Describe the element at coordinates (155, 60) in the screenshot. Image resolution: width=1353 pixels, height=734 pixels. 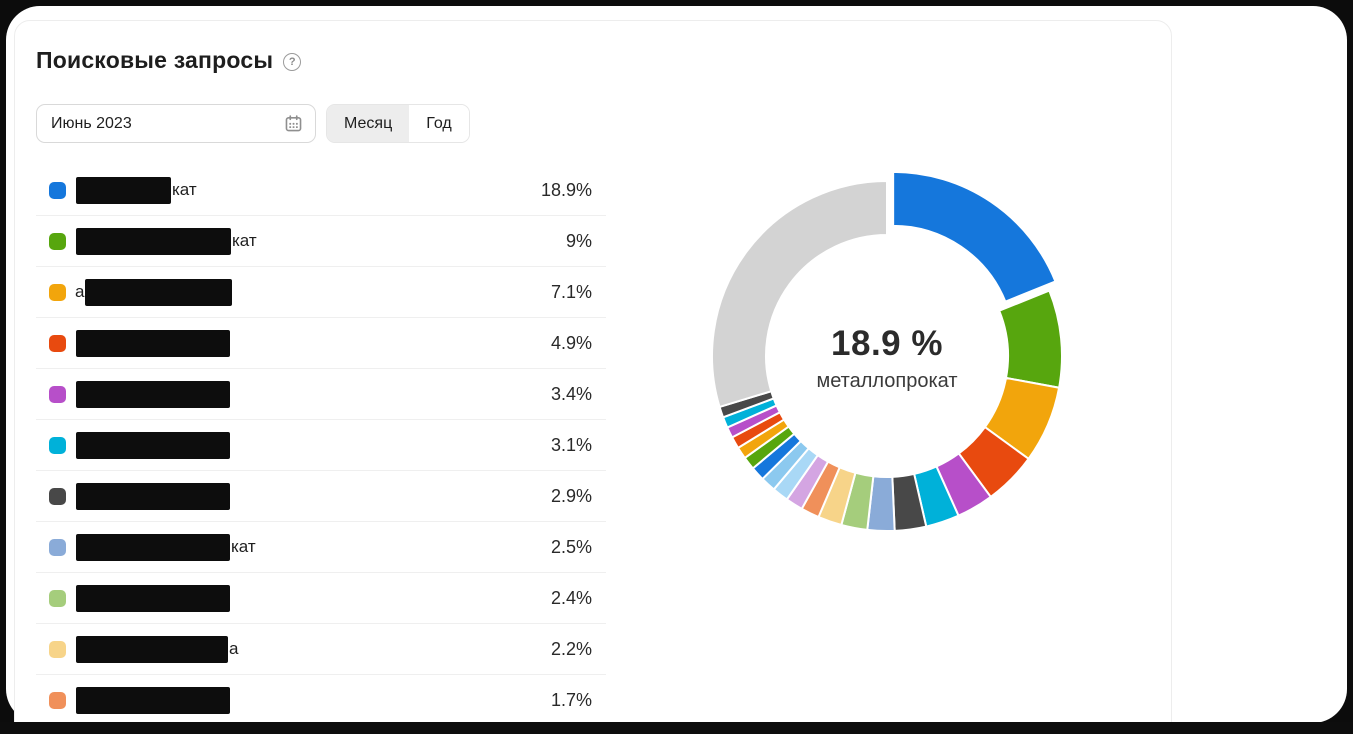
I see `page-title: Поисковые запросы` at that location.